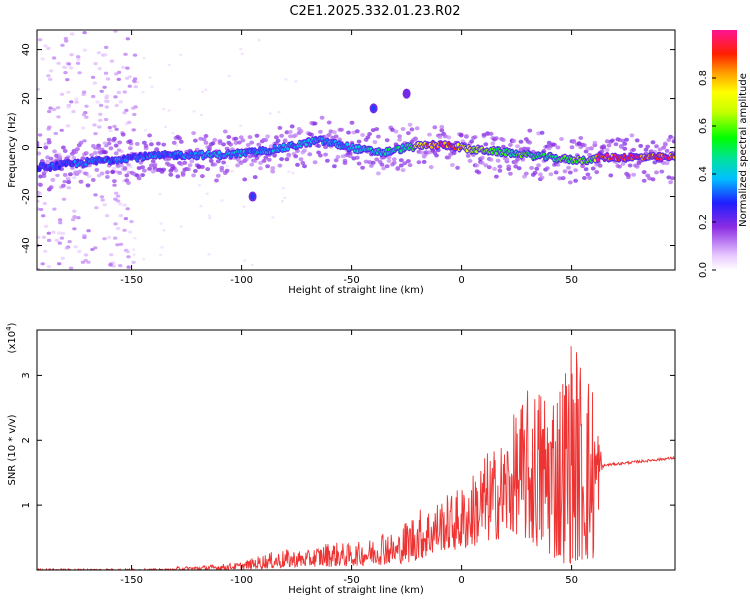  What do you see at coordinates (26, 505) in the screenshot?
I see `y-tick-label: 1` at bounding box center [26, 505].